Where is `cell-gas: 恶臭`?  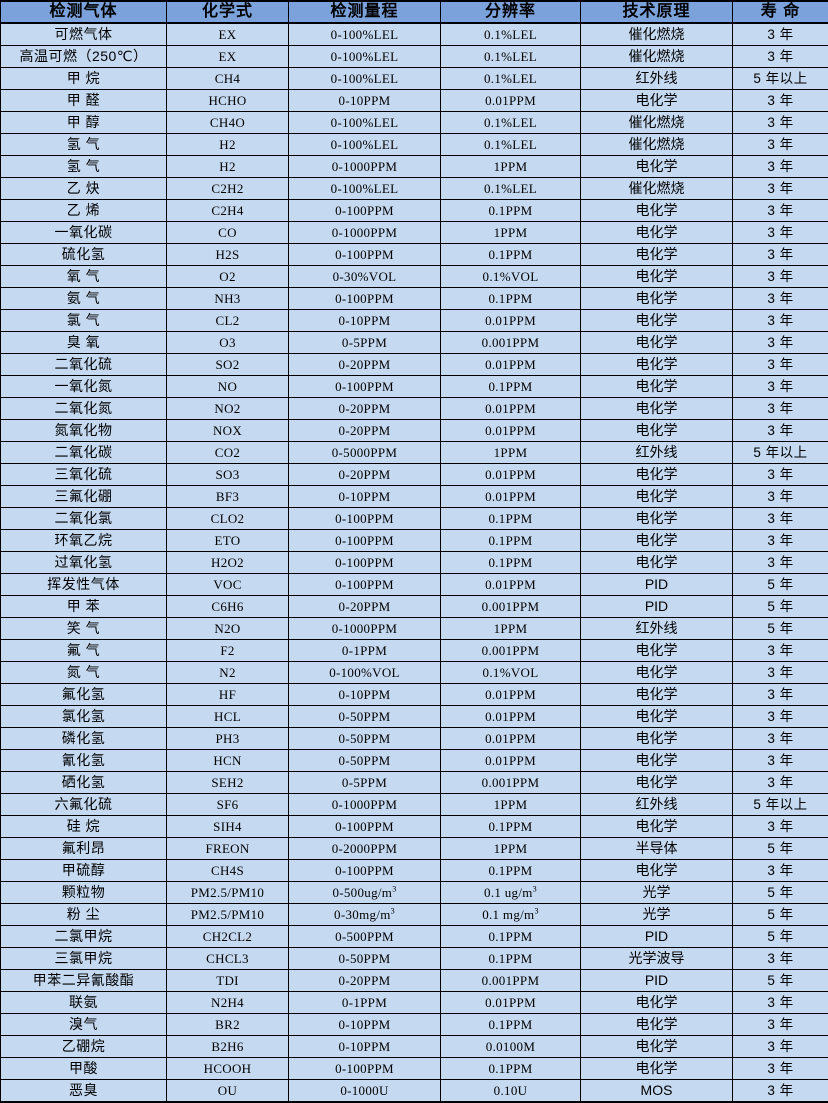 cell-gas: 恶臭 is located at coordinates (84, 1091).